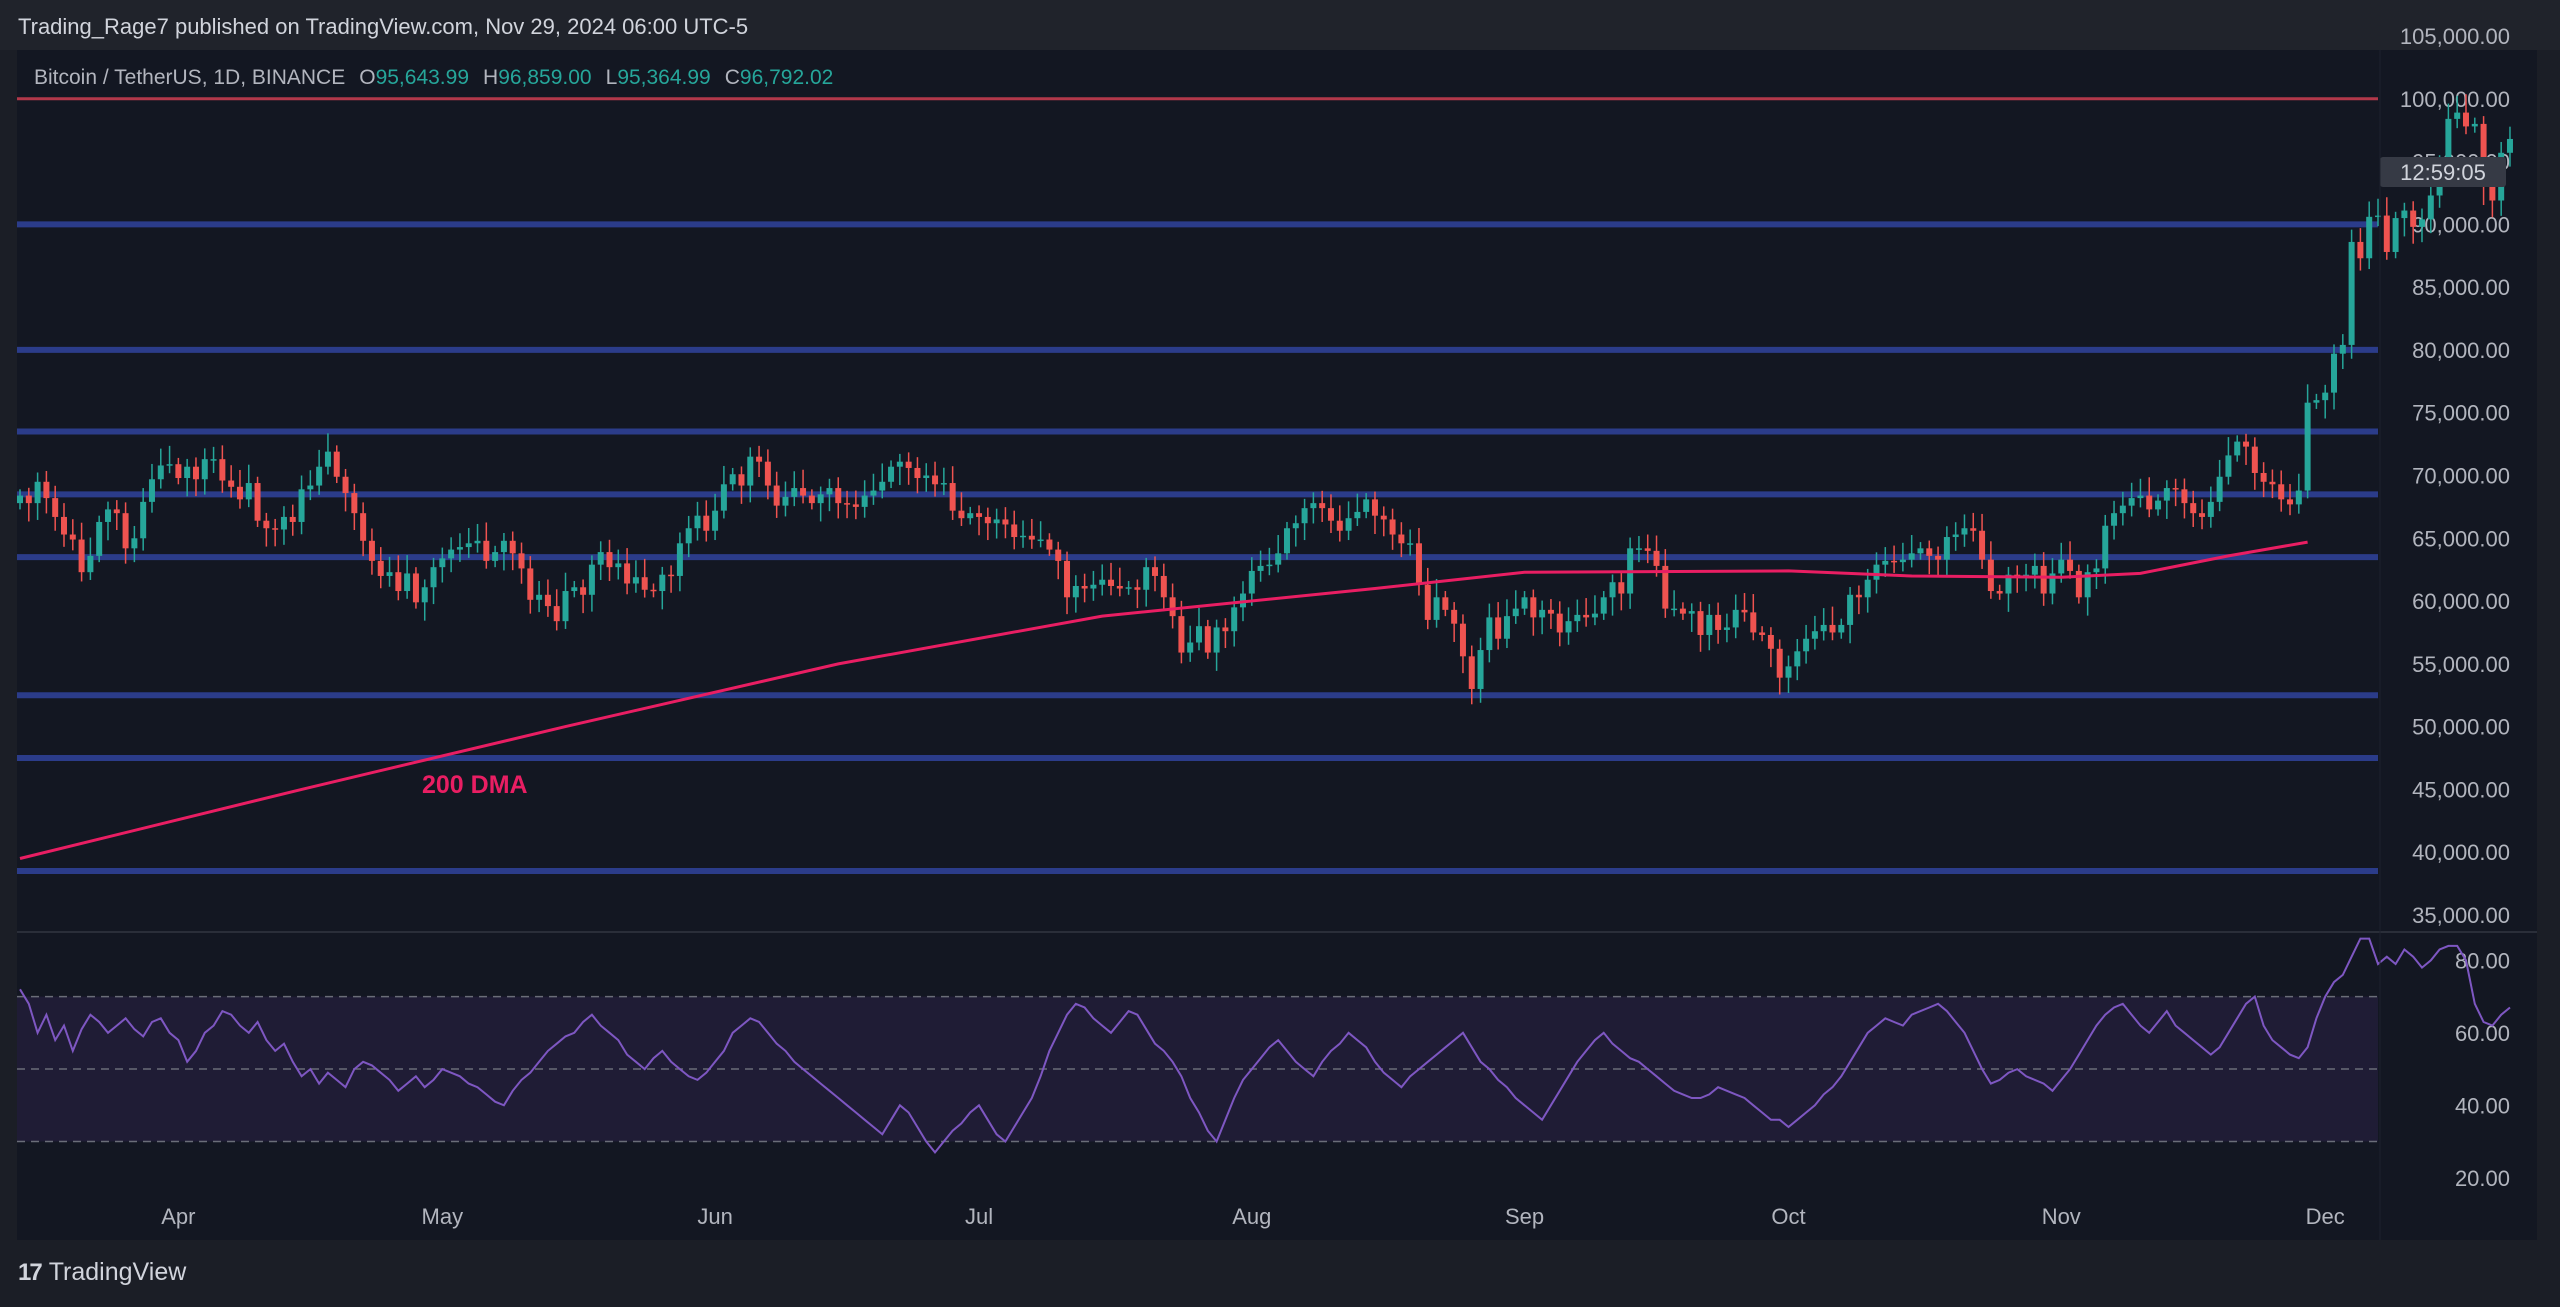 This screenshot has height=1307, width=2560. What do you see at coordinates (545, 77) in the screenshot?
I see `high-value: 96,859.00` at bounding box center [545, 77].